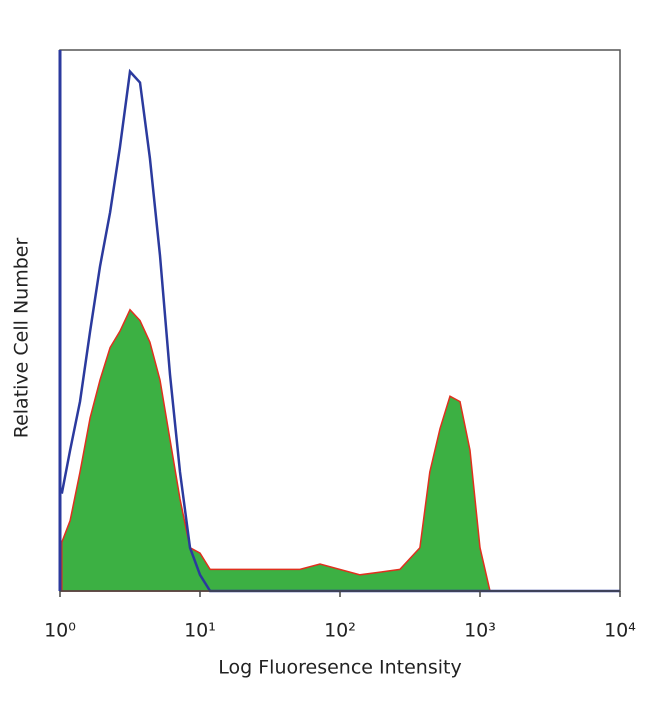 Image resolution: width=650 pixels, height=704 pixels. Describe the element at coordinates (480, 631) in the screenshot. I see `x-tick-label: 10³` at that location.